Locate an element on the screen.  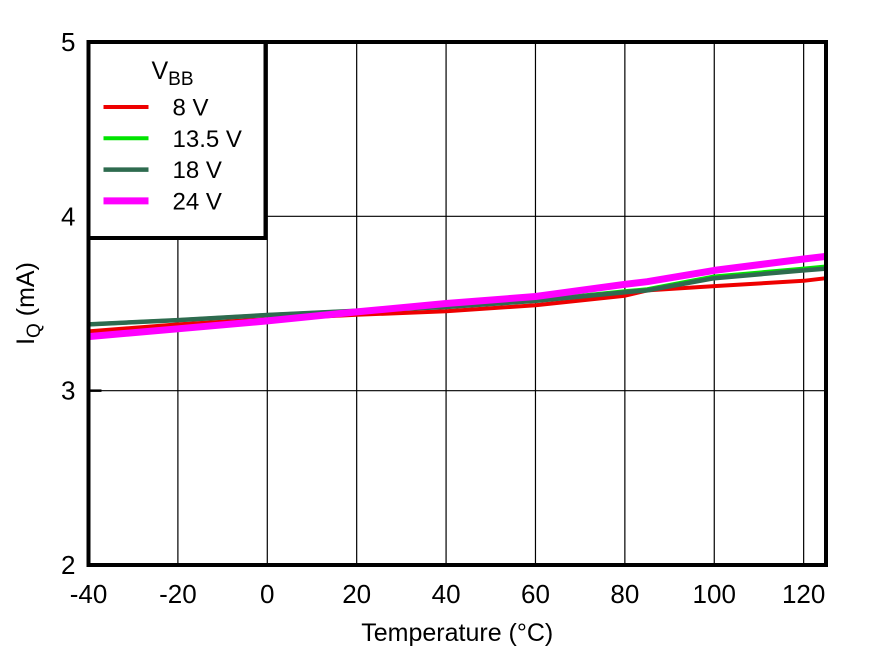
y-tick-label: 2 is located at coordinates (68, 565).